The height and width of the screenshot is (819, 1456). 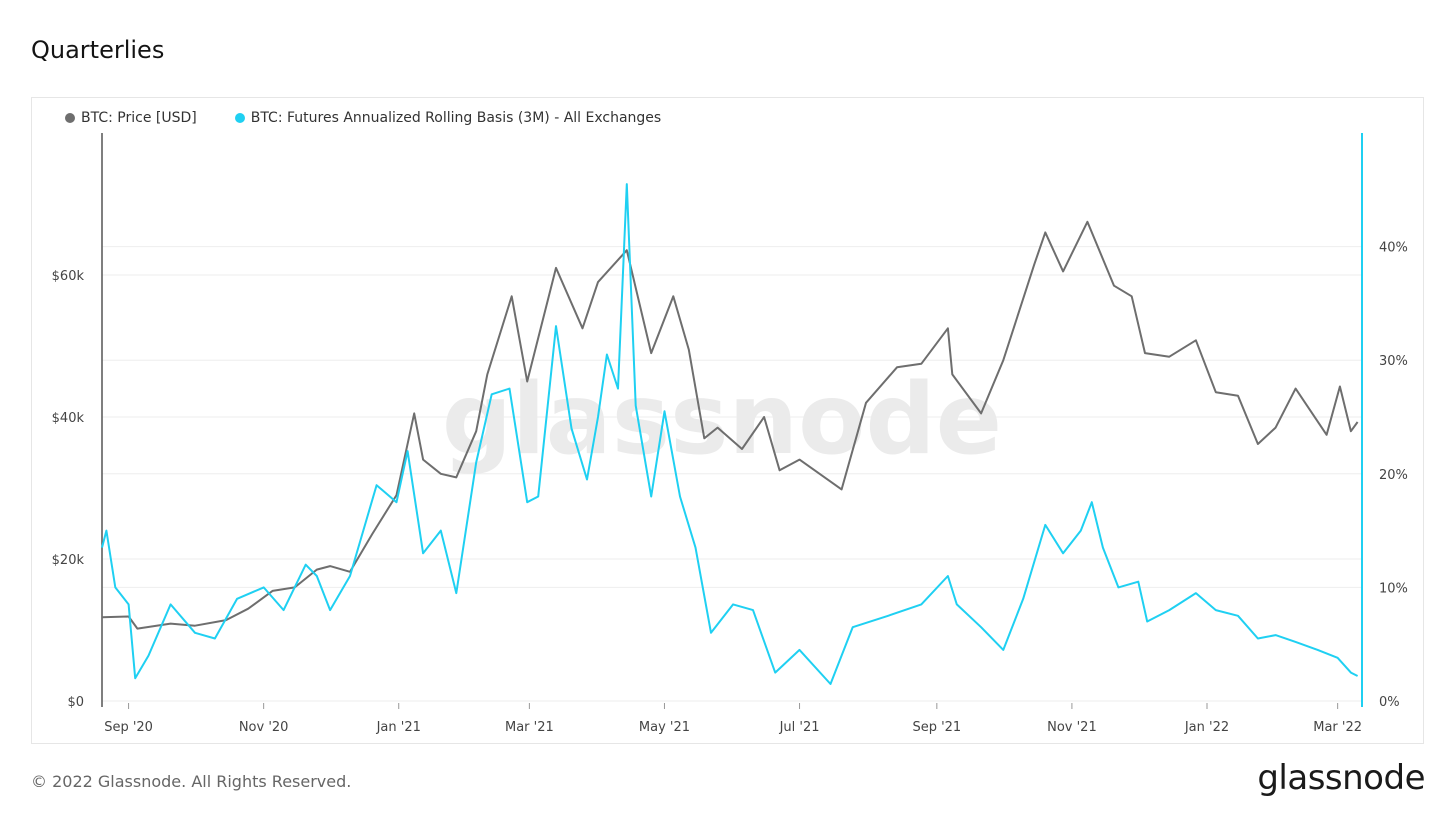 What do you see at coordinates (128, 727) in the screenshot?
I see `x-tick-label: Sep '20` at bounding box center [128, 727].